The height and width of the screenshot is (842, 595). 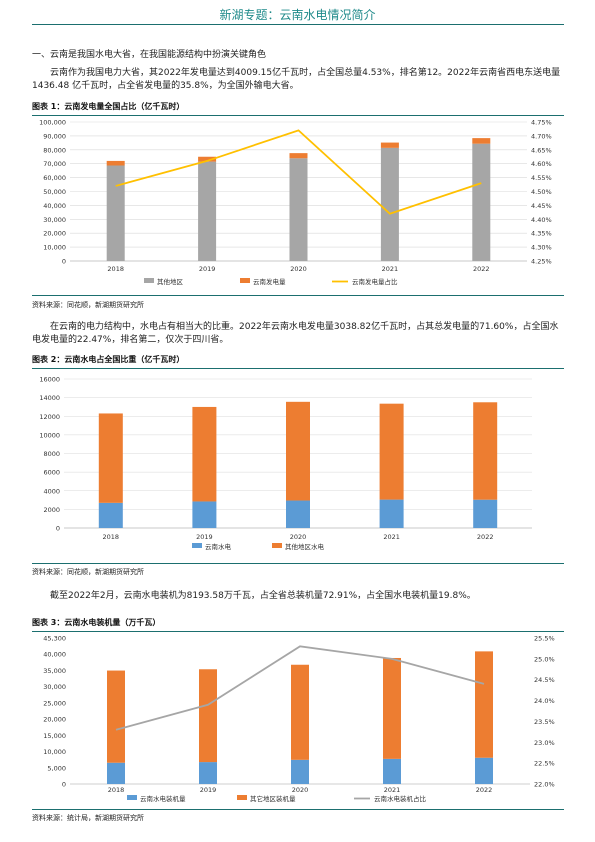 What do you see at coordinates (298, 295) in the screenshot?
I see `figure-1-bottom-rule` at bounding box center [298, 295].